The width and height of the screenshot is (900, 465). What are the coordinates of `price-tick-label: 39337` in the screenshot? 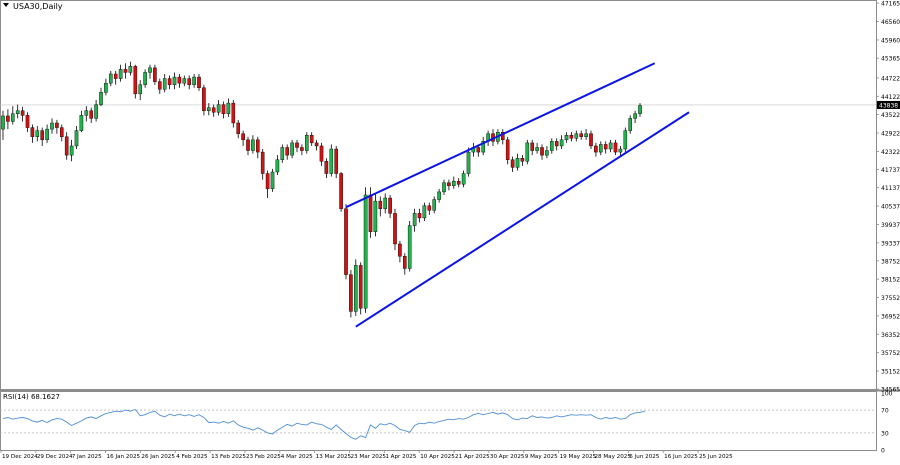 It's located at (890, 243).